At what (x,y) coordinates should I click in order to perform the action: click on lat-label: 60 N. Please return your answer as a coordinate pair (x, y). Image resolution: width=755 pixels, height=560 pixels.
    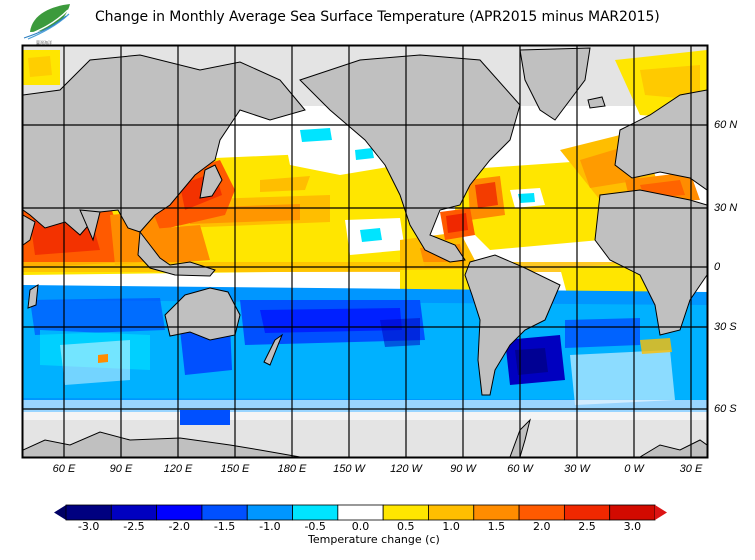
    Looking at the image, I should click on (726, 125).